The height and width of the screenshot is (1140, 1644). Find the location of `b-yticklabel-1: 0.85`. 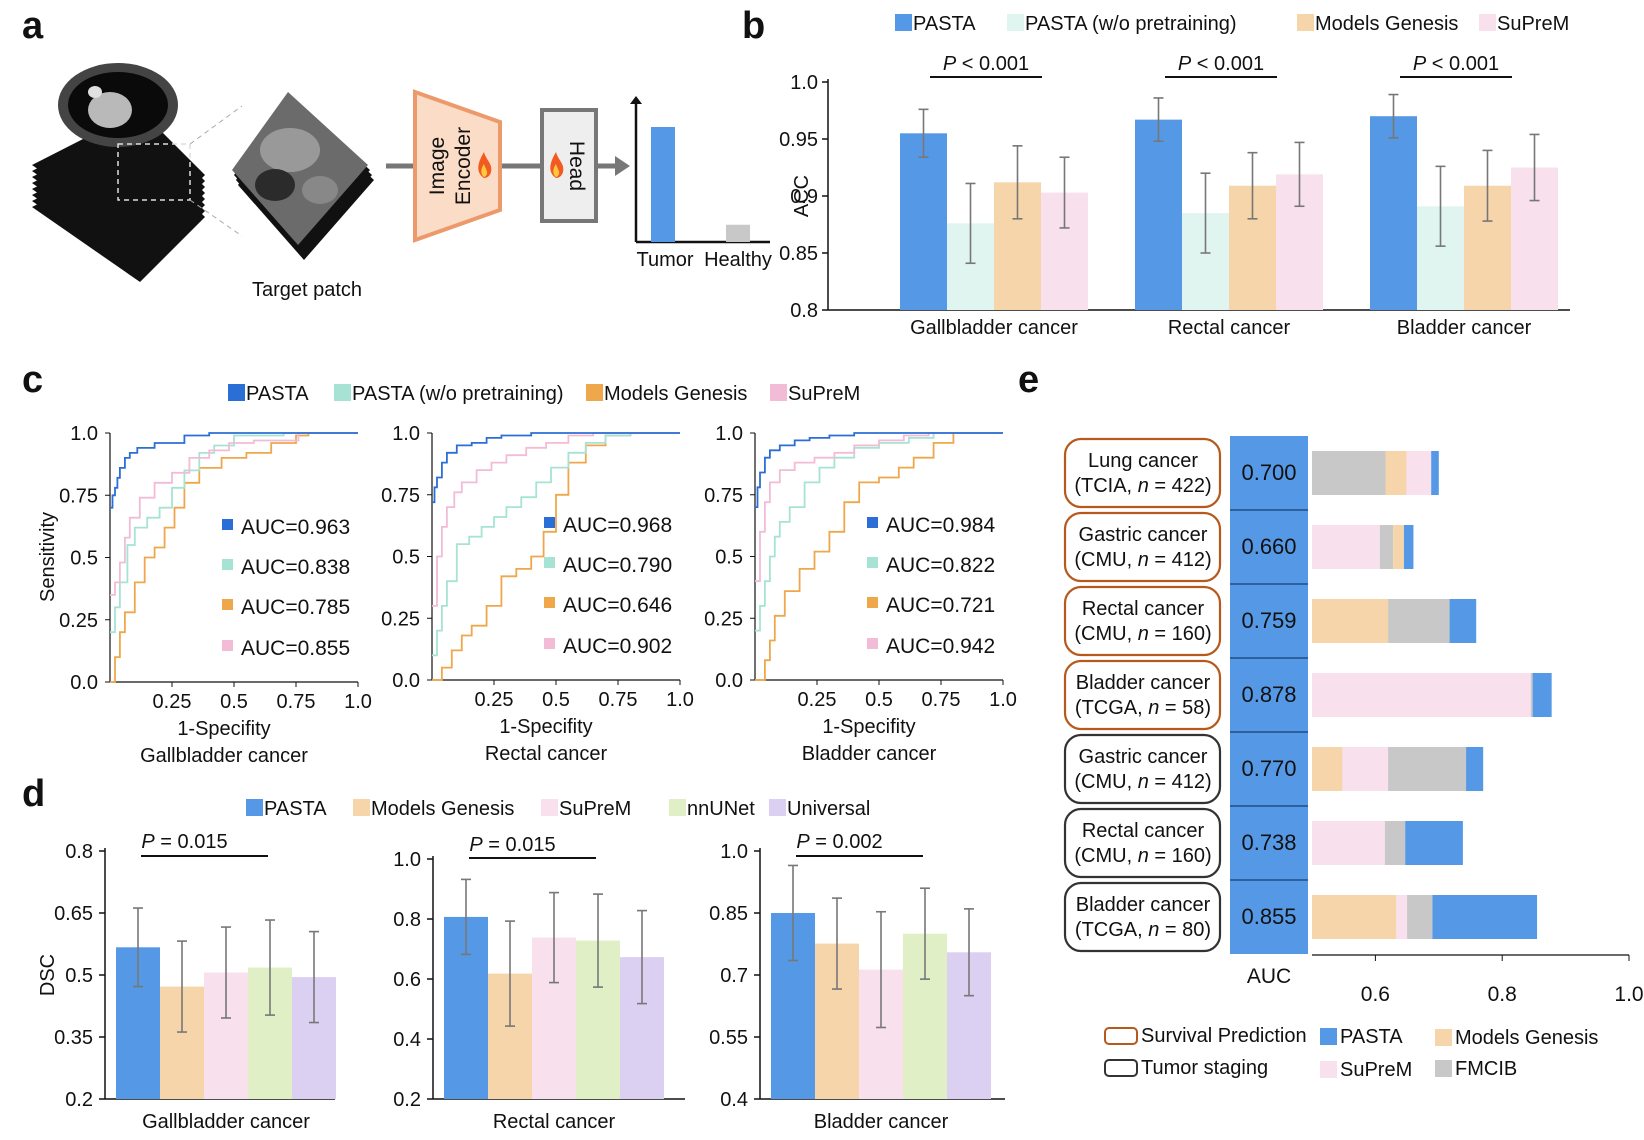

b-yticklabel-1: 0.85 is located at coordinates (798, 254).